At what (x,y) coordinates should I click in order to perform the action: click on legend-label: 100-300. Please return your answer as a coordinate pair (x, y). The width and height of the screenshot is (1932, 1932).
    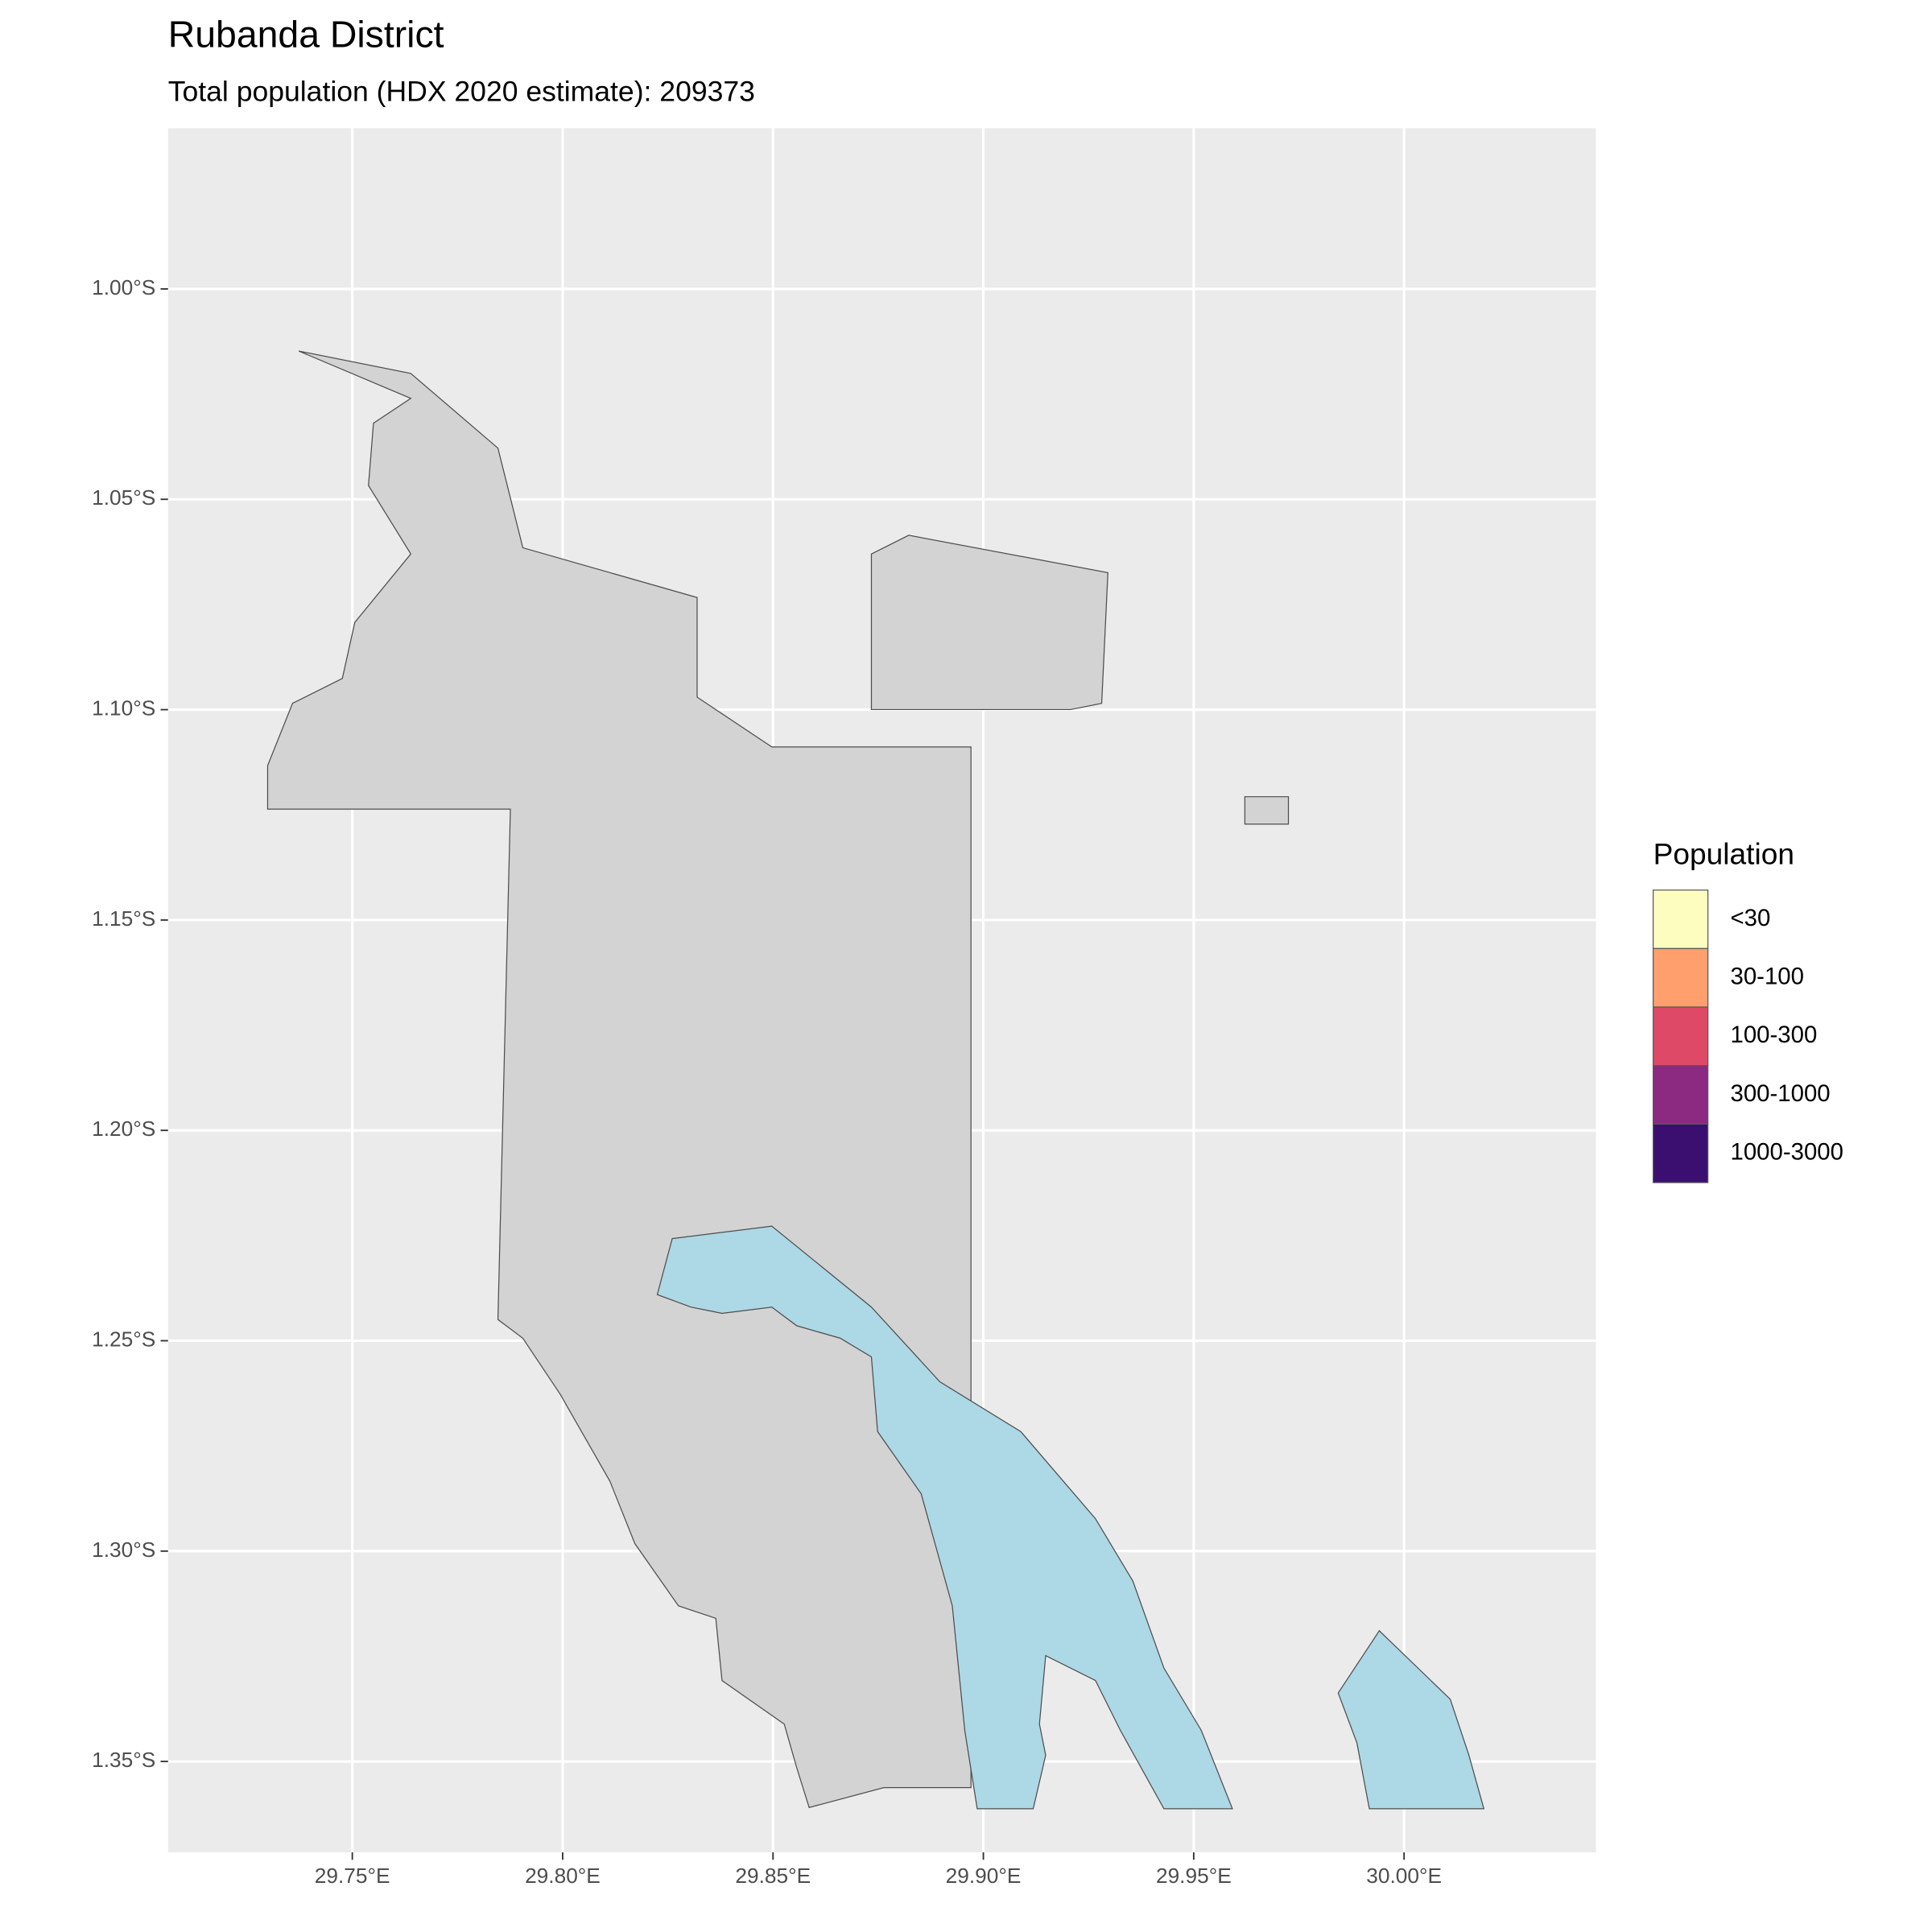
    Looking at the image, I should click on (1773, 1035).